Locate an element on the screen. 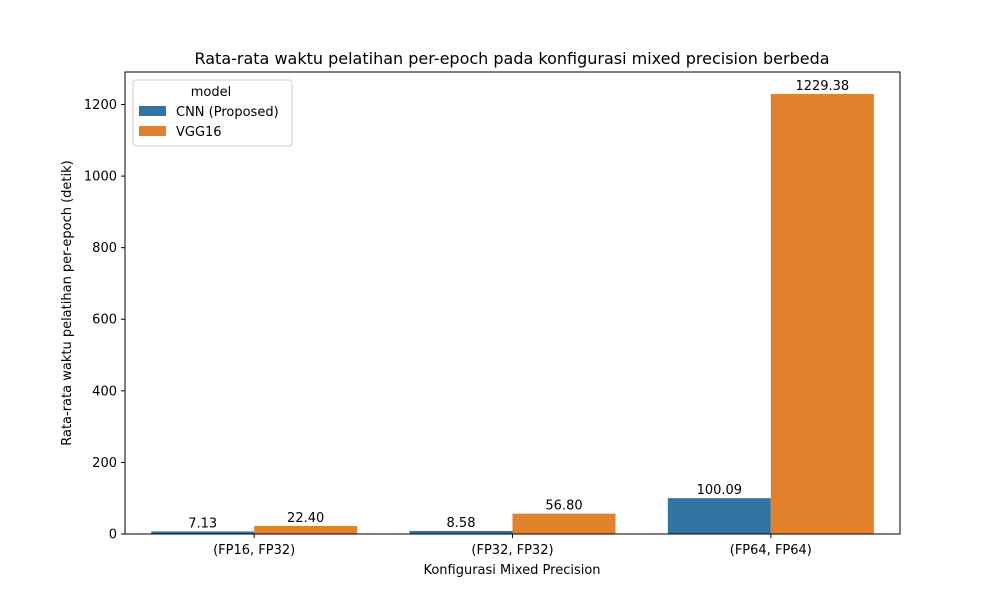 The height and width of the screenshot is (600, 1000). data-label: 22.40 is located at coordinates (305, 518).